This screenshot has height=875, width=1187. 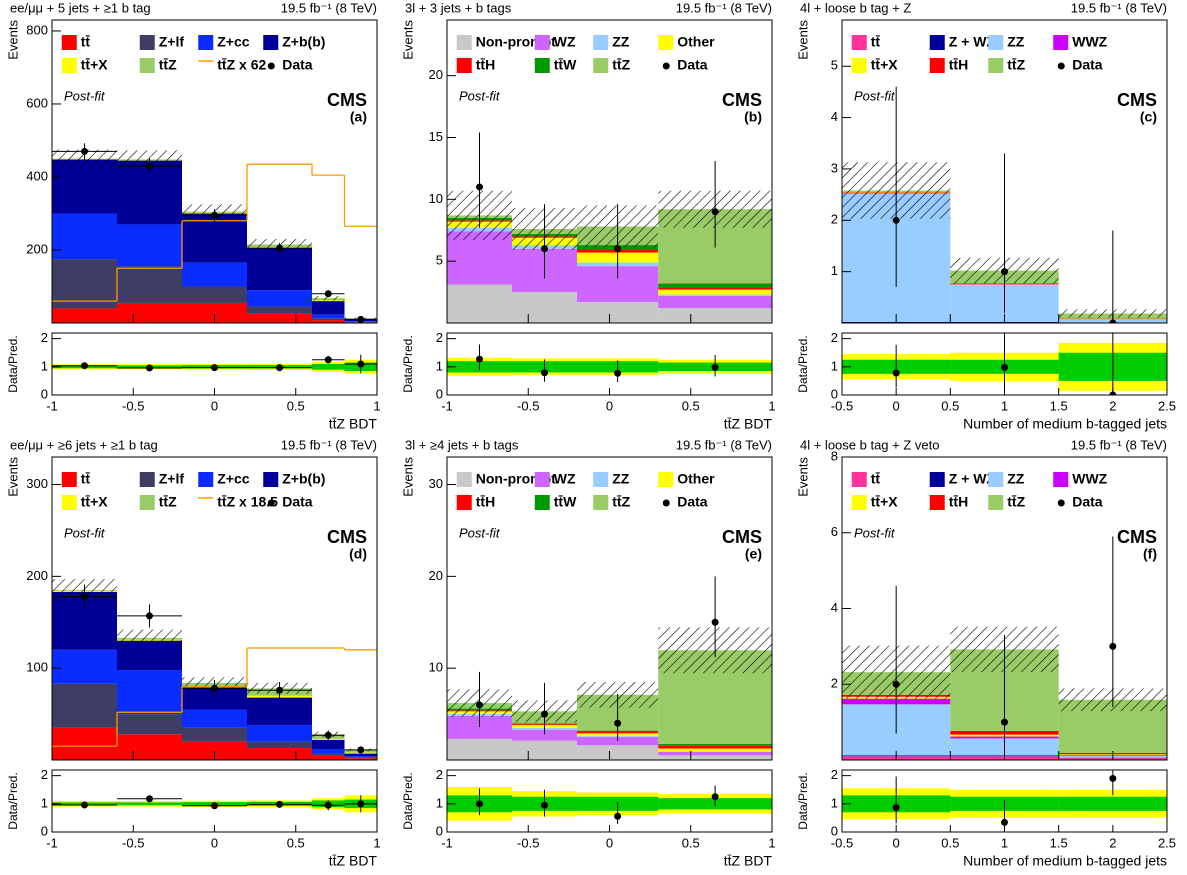 What do you see at coordinates (885, 64) in the screenshot?
I see `legend-label: tt̄+X` at bounding box center [885, 64].